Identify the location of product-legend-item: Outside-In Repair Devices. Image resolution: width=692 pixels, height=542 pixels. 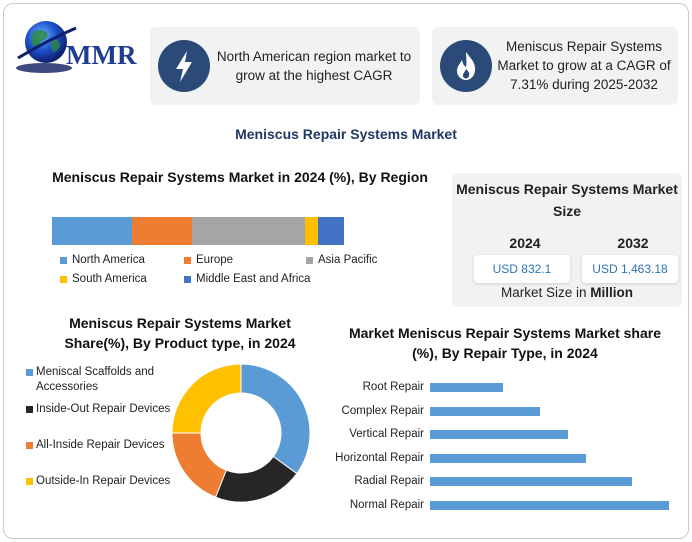
(101, 481).